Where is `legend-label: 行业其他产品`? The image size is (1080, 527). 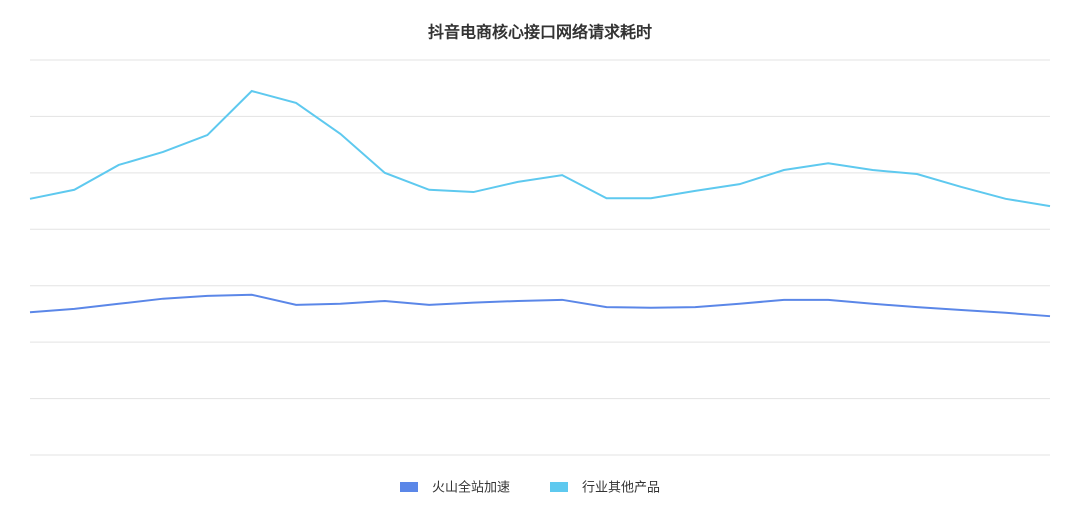
legend-label: 行业其他产品 is located at coordinates (621, 488).